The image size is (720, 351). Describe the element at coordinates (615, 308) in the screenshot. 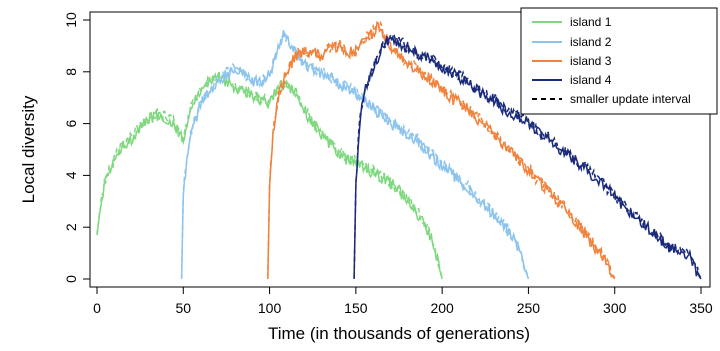

I see `x-tick-label: 300` at that location.